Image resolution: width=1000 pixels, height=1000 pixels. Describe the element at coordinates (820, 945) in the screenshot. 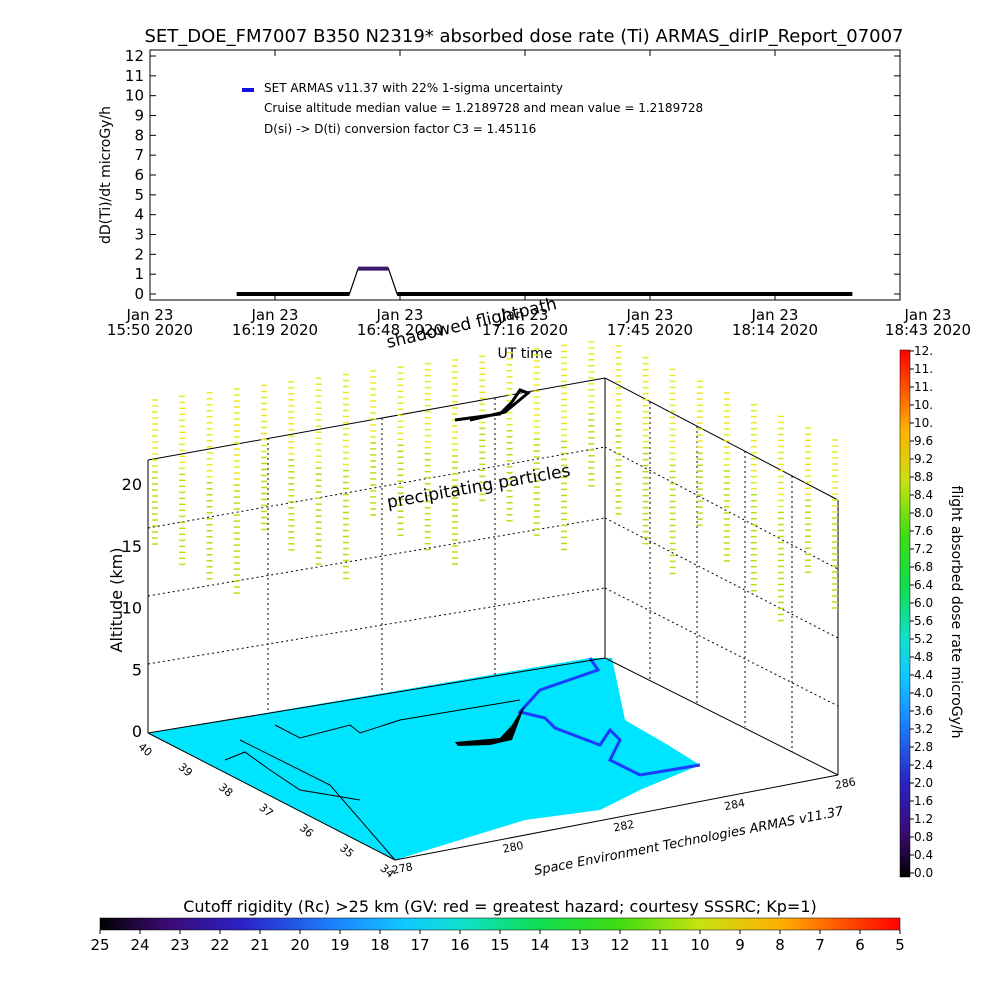

I see `rigidity-colorbar-tick-label: 7` at that location.